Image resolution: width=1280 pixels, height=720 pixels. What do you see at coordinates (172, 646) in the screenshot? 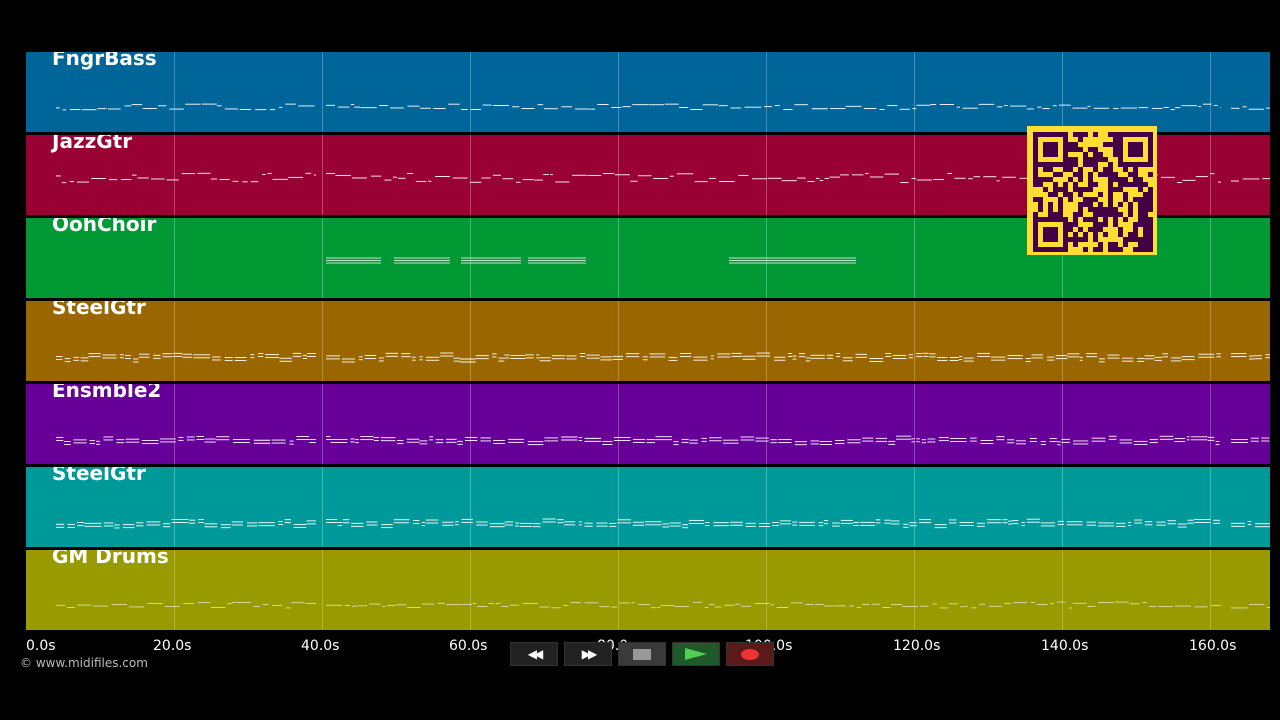
I see `time-tick-label: 20.0s` at bounding box center [172, 646].